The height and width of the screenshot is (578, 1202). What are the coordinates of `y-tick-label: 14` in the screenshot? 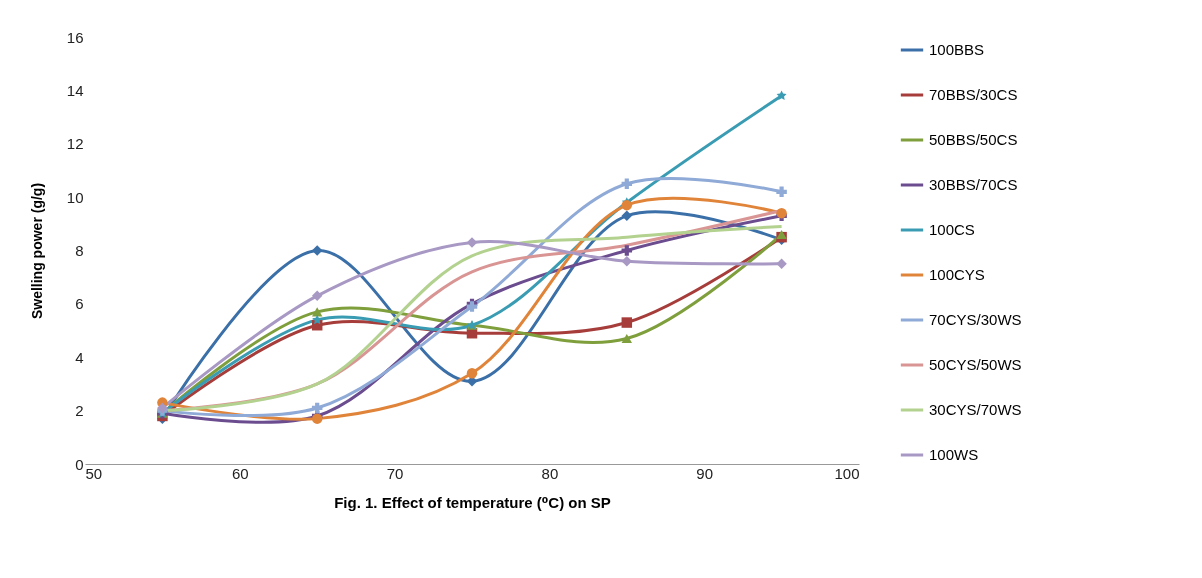 It's located at (75, 90).